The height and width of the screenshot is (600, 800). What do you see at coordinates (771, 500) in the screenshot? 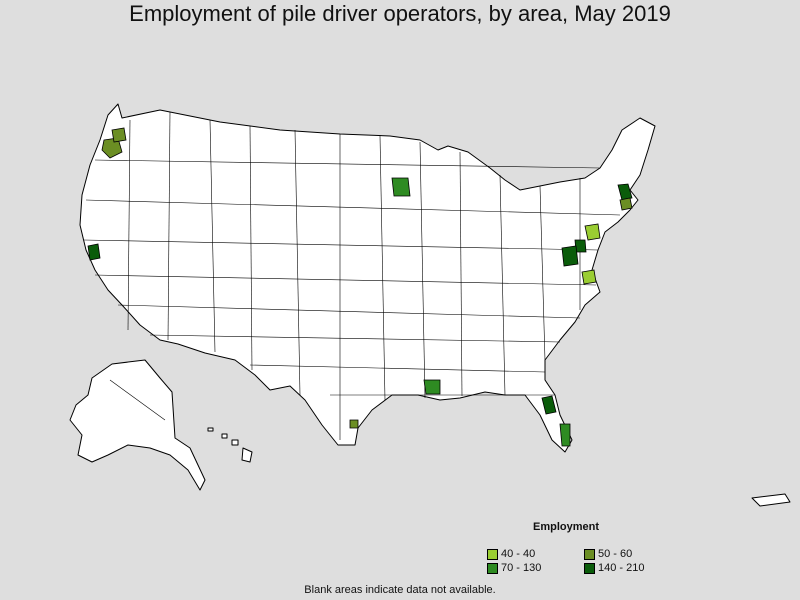
I see `puerto-rico-outline` at bounding box center [771, 500].